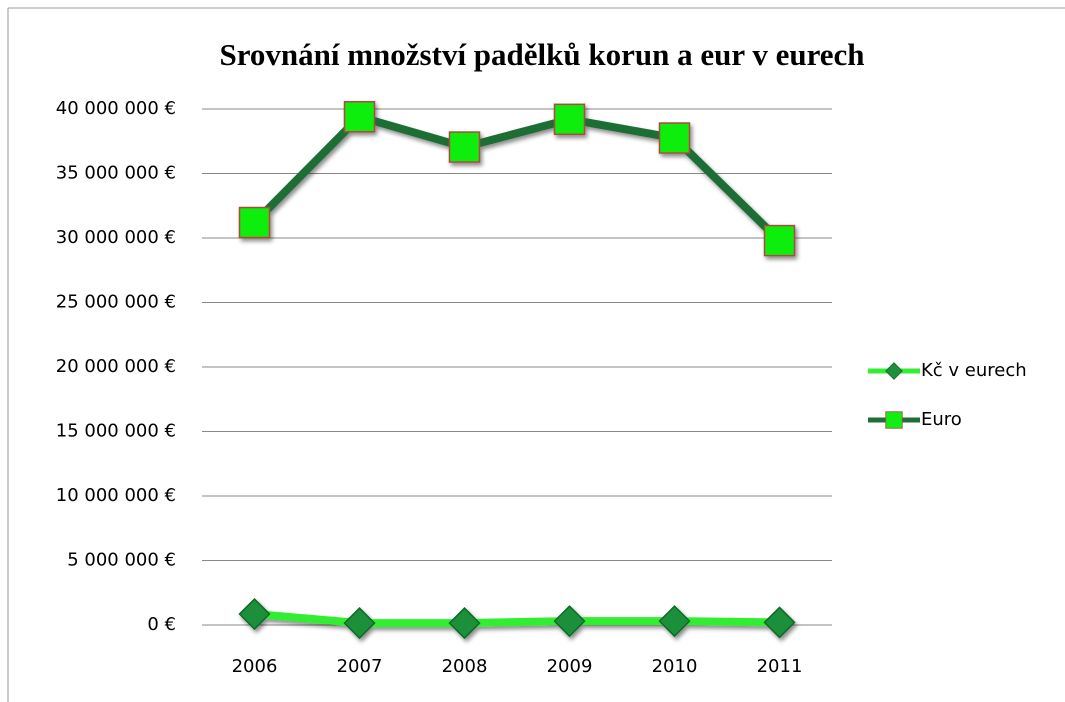 Image resolution: width=1065 pixels, height=702 pixels. What do you see at coordinates (570, 666) in the screenshot?
I see `x-tick-label: 2009` at bounding box center [570, 666].